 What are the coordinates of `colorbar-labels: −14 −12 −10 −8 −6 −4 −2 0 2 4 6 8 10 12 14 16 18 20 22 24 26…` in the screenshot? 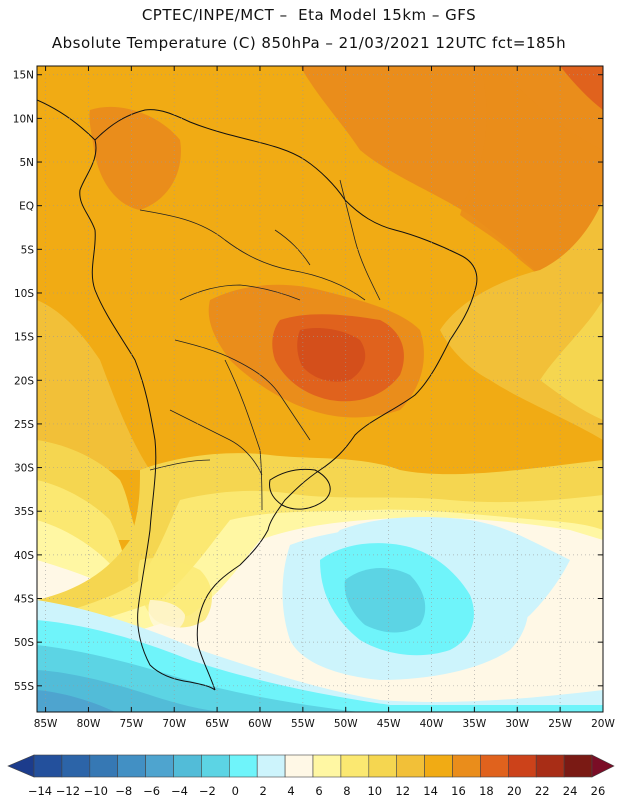 It's located at (317, 791).